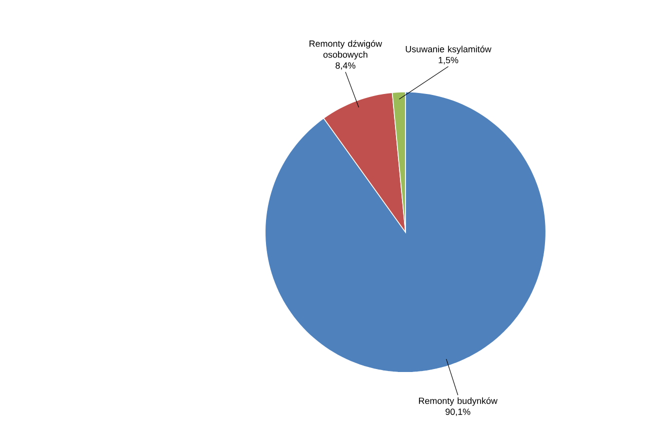 This screenshot has height=427, width=655. Describe the element at coordinates (449, 50) in the screenshot. I see `slice-label: Usuwanie ksylamitów` at that location.